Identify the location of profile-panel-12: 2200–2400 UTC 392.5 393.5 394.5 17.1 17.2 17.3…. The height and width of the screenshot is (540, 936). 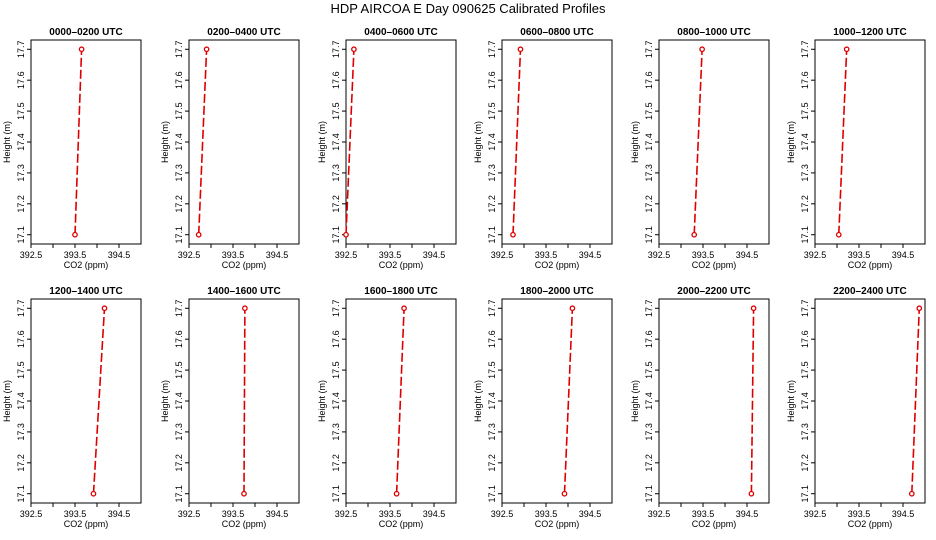
(856, 407).